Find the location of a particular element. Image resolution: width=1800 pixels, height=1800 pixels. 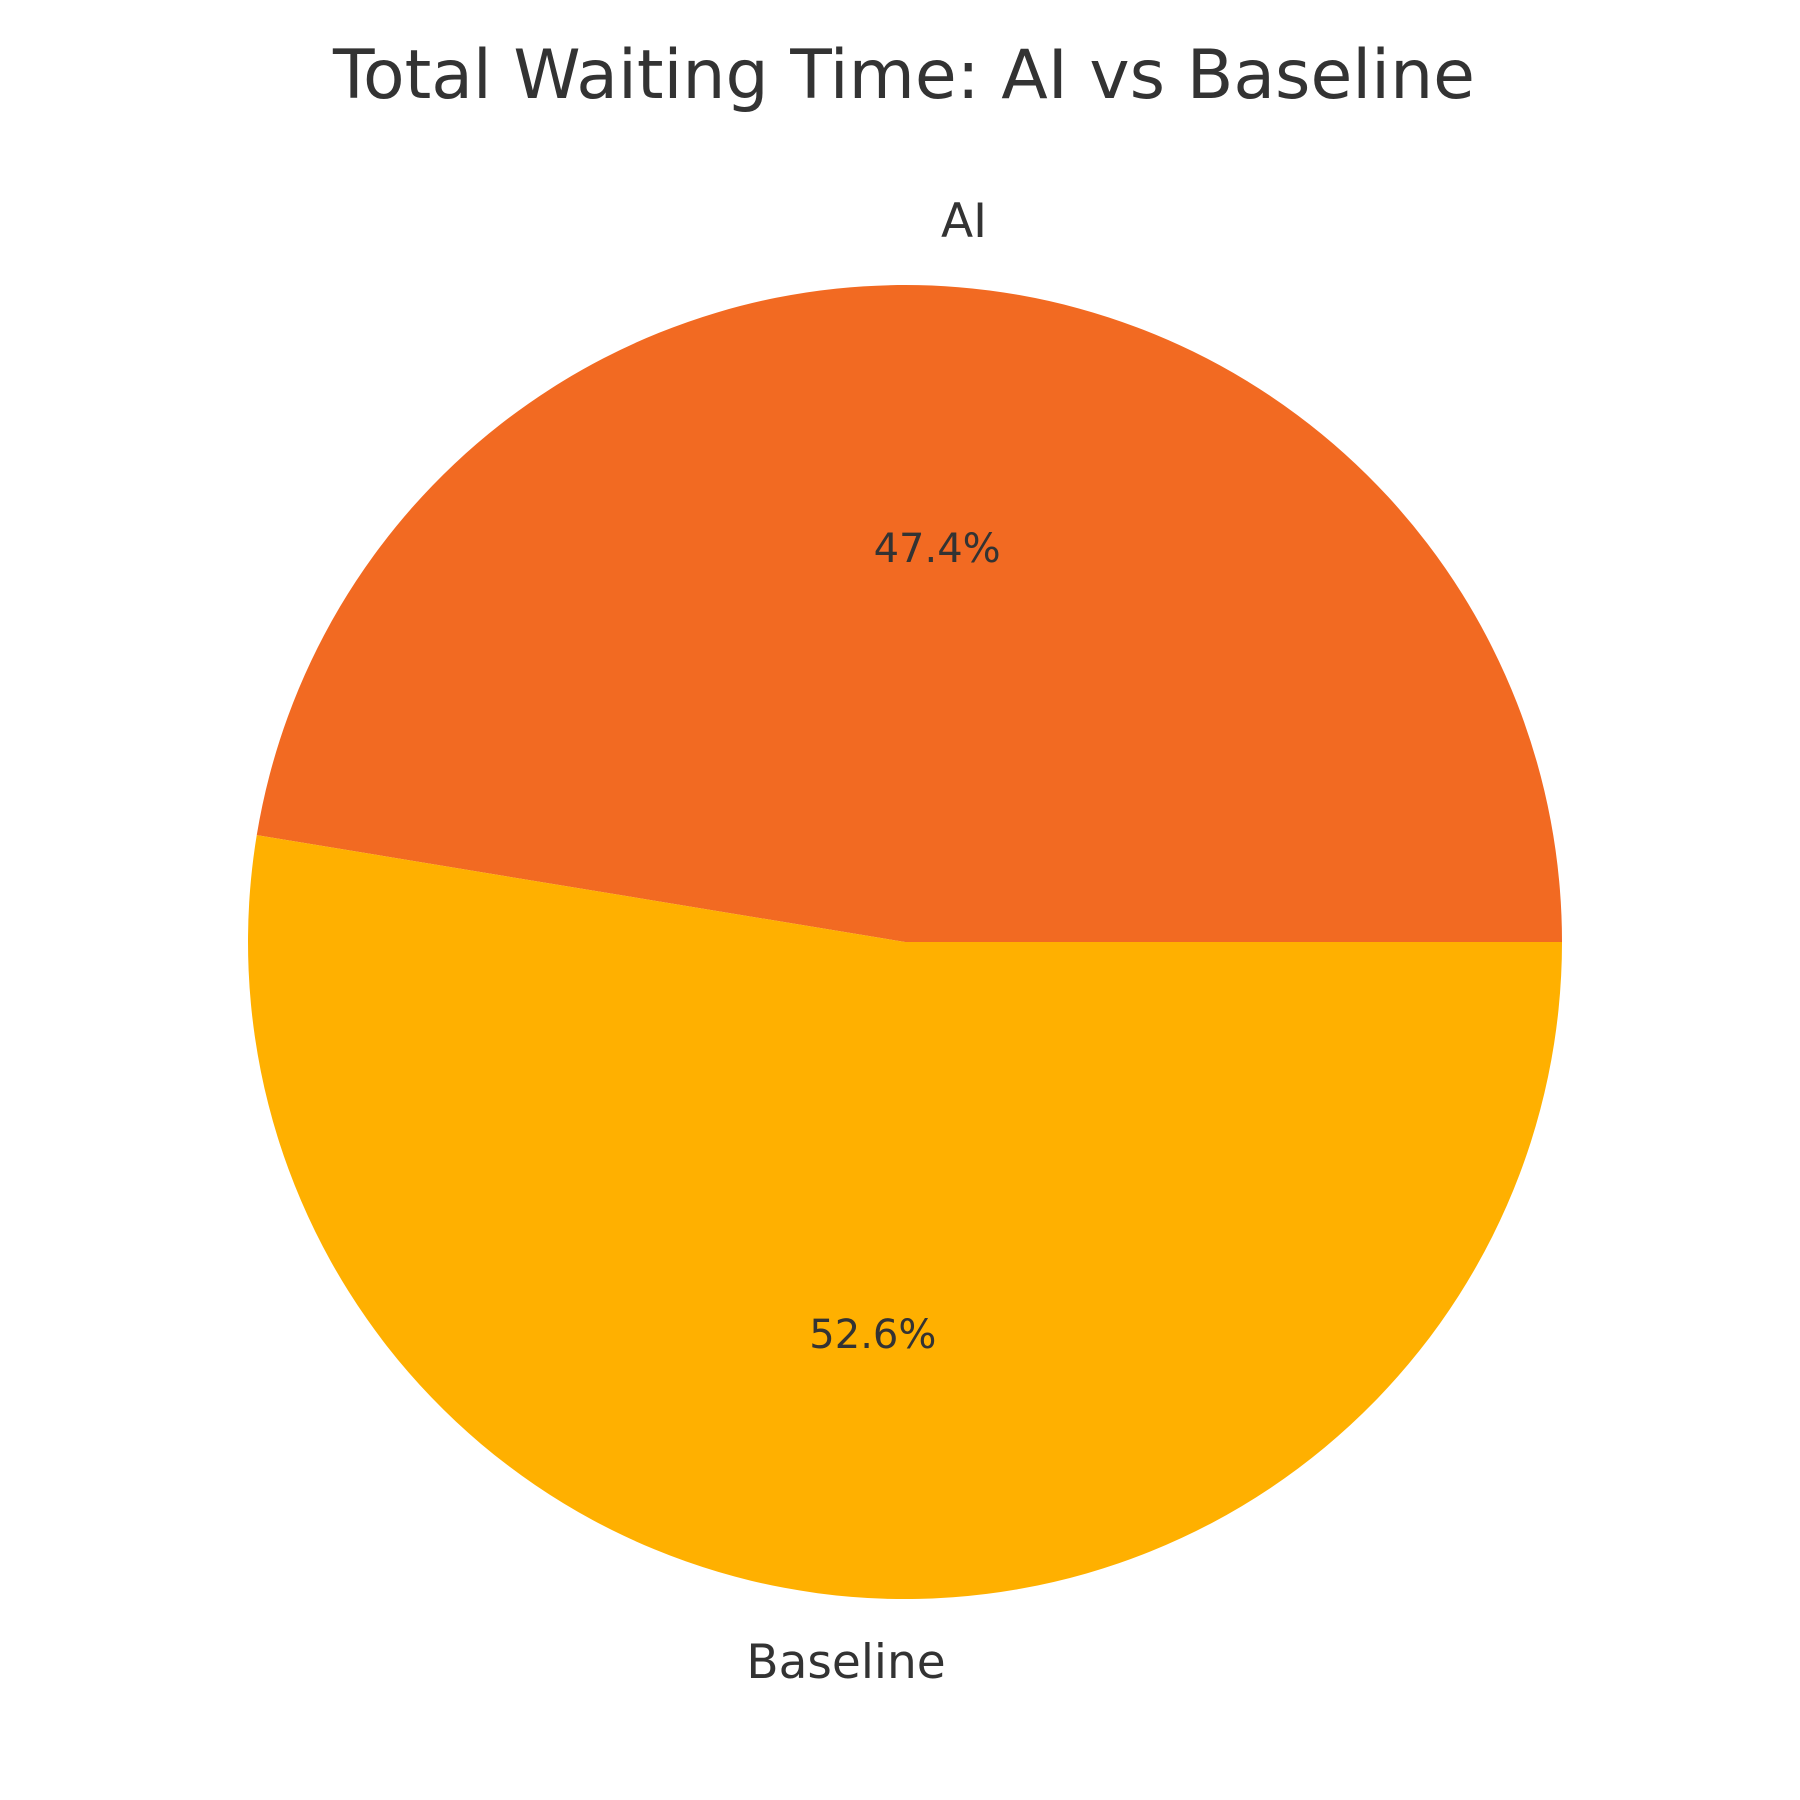

slice-label-baseline: Baseline is located at coordinates (845, 1662).